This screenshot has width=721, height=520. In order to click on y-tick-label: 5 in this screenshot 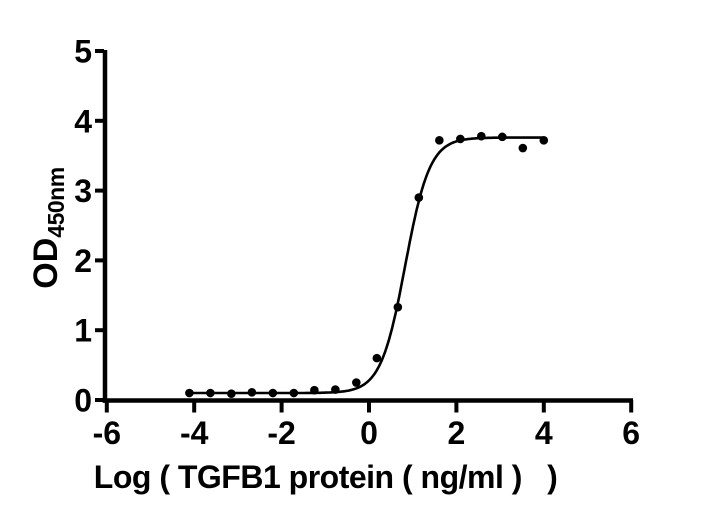, I will do `click(83, 52)`.